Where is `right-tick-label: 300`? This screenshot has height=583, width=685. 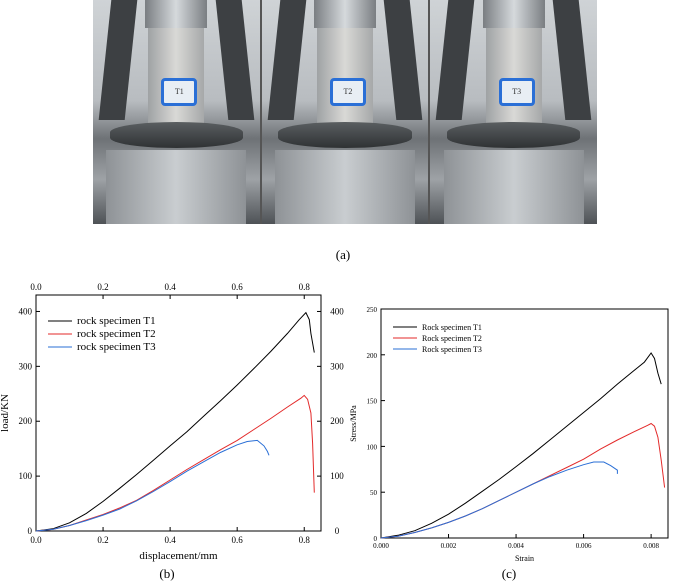 right-tick-label: 300 is located at coordinates (337, 366).